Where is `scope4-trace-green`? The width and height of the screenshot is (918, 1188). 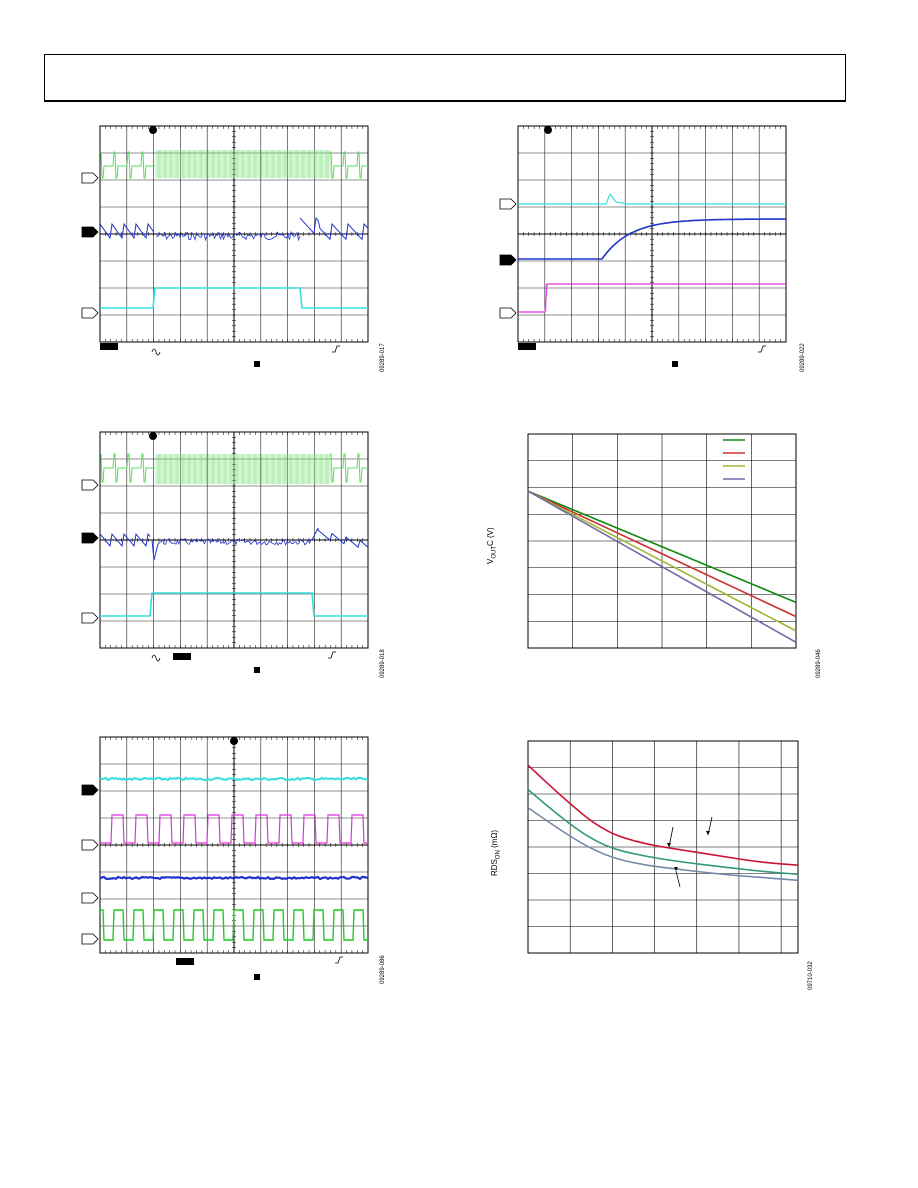 scope4-trace-green is located at coordinates (234, 925).